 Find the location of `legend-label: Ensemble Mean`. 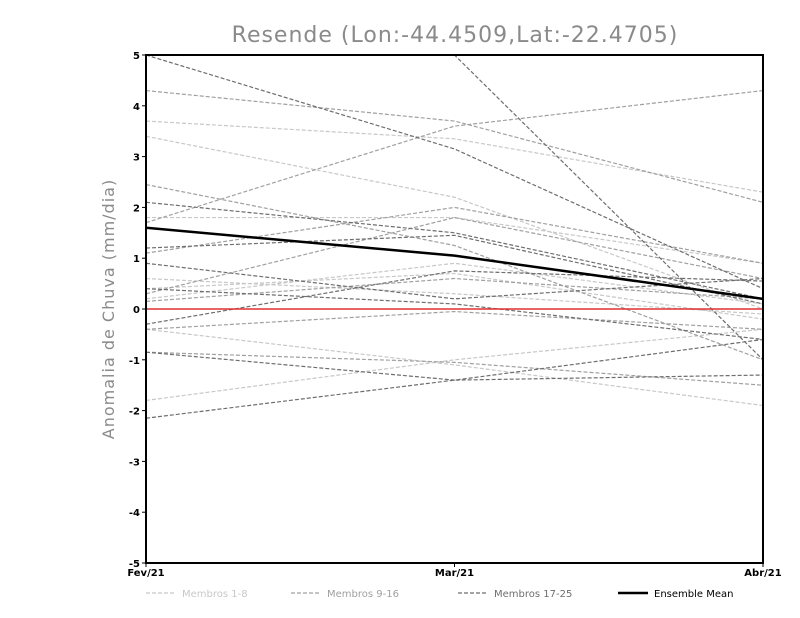

legend-label: Ensemble Mean is located at coordinates (693, 594).